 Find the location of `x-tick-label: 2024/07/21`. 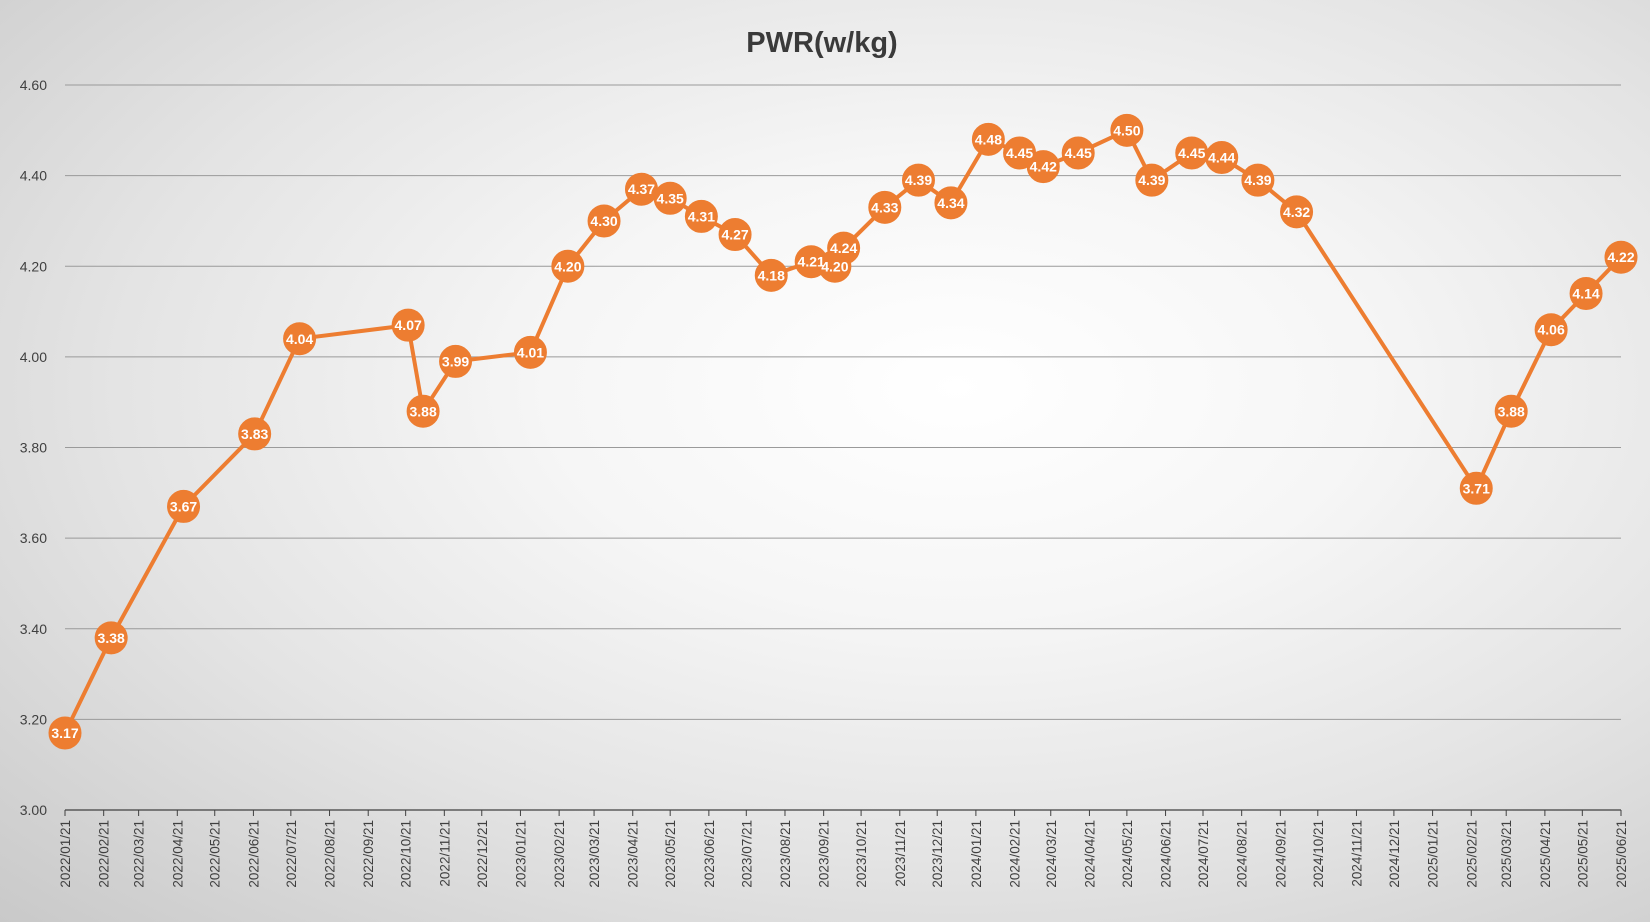

x-tick-label: 2024/07/21 is located at coordinates (1203, 854).